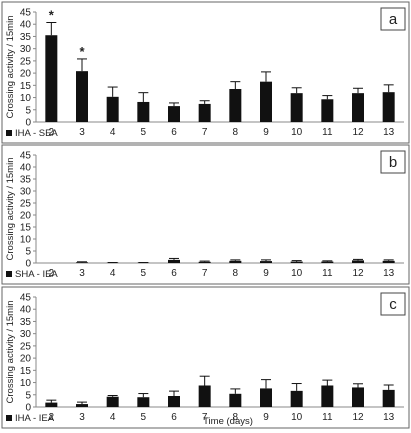  What do you see at coordinates (26, 240) in the screenshot?
I see `panel-b-y-tick-label: 10` at bounding box center [26, 240].